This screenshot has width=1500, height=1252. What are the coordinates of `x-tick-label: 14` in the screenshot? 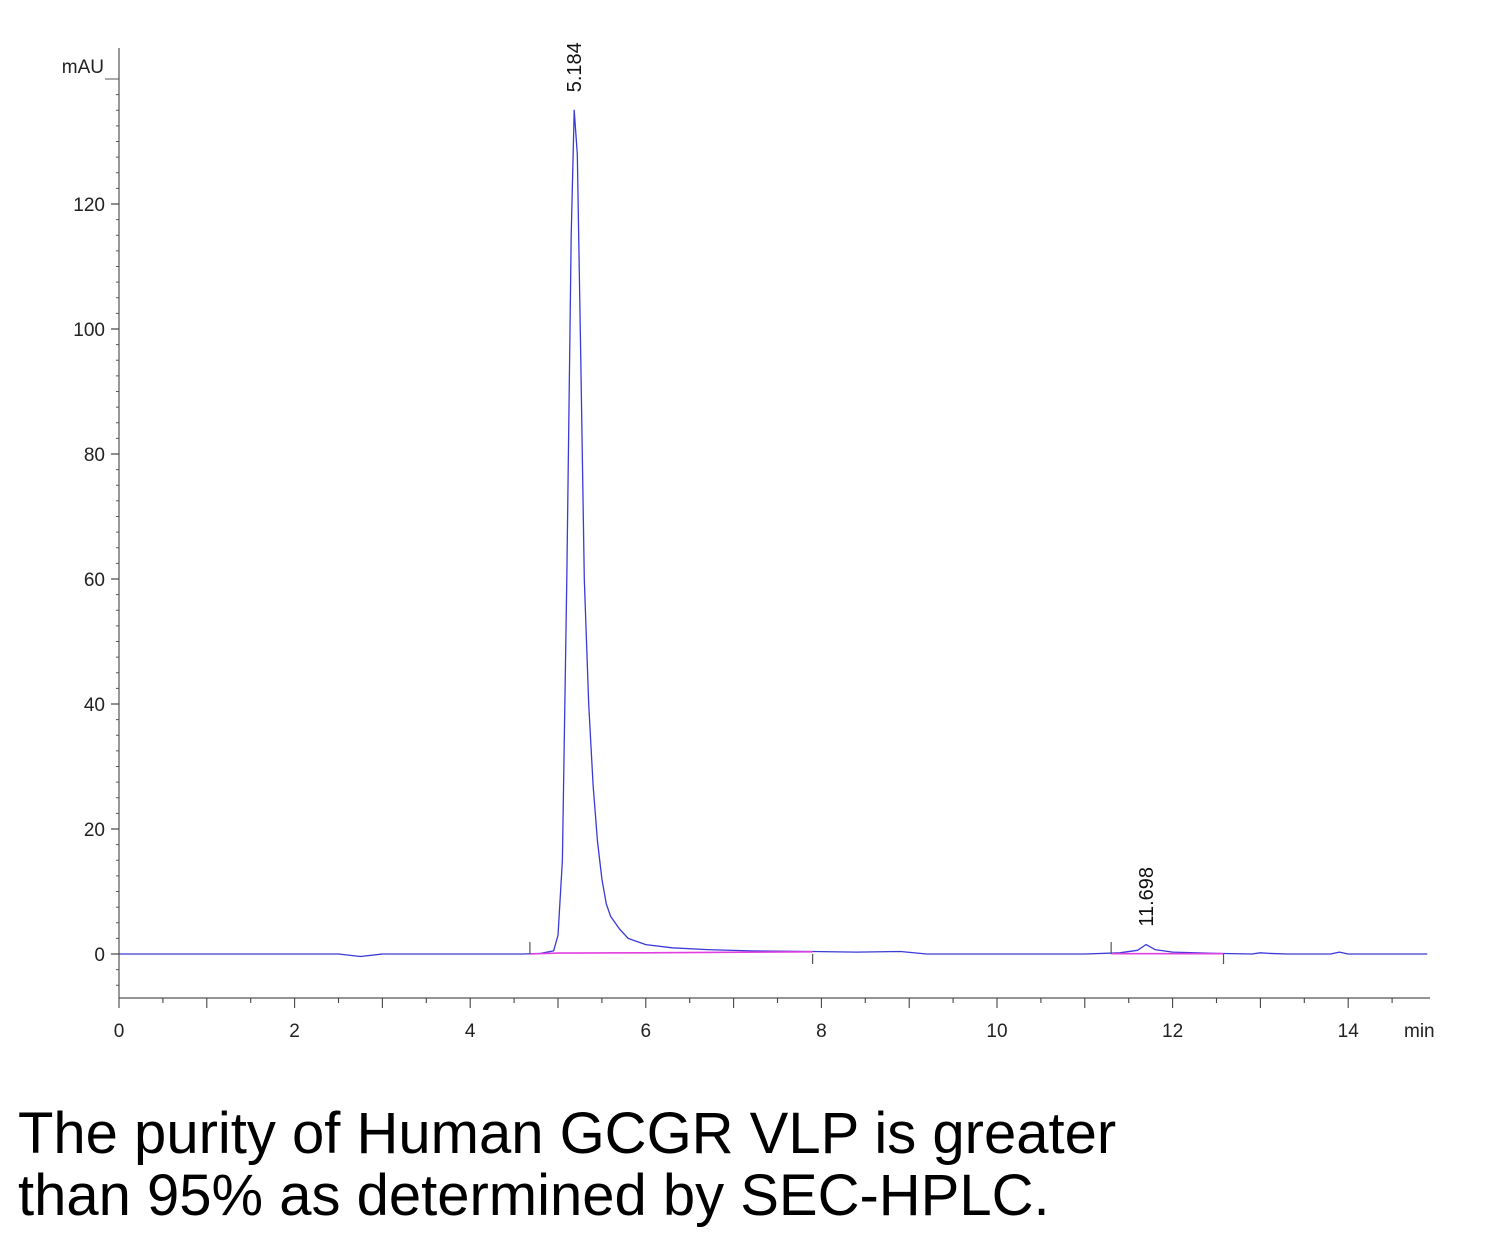 It's located at (1349, 1031).